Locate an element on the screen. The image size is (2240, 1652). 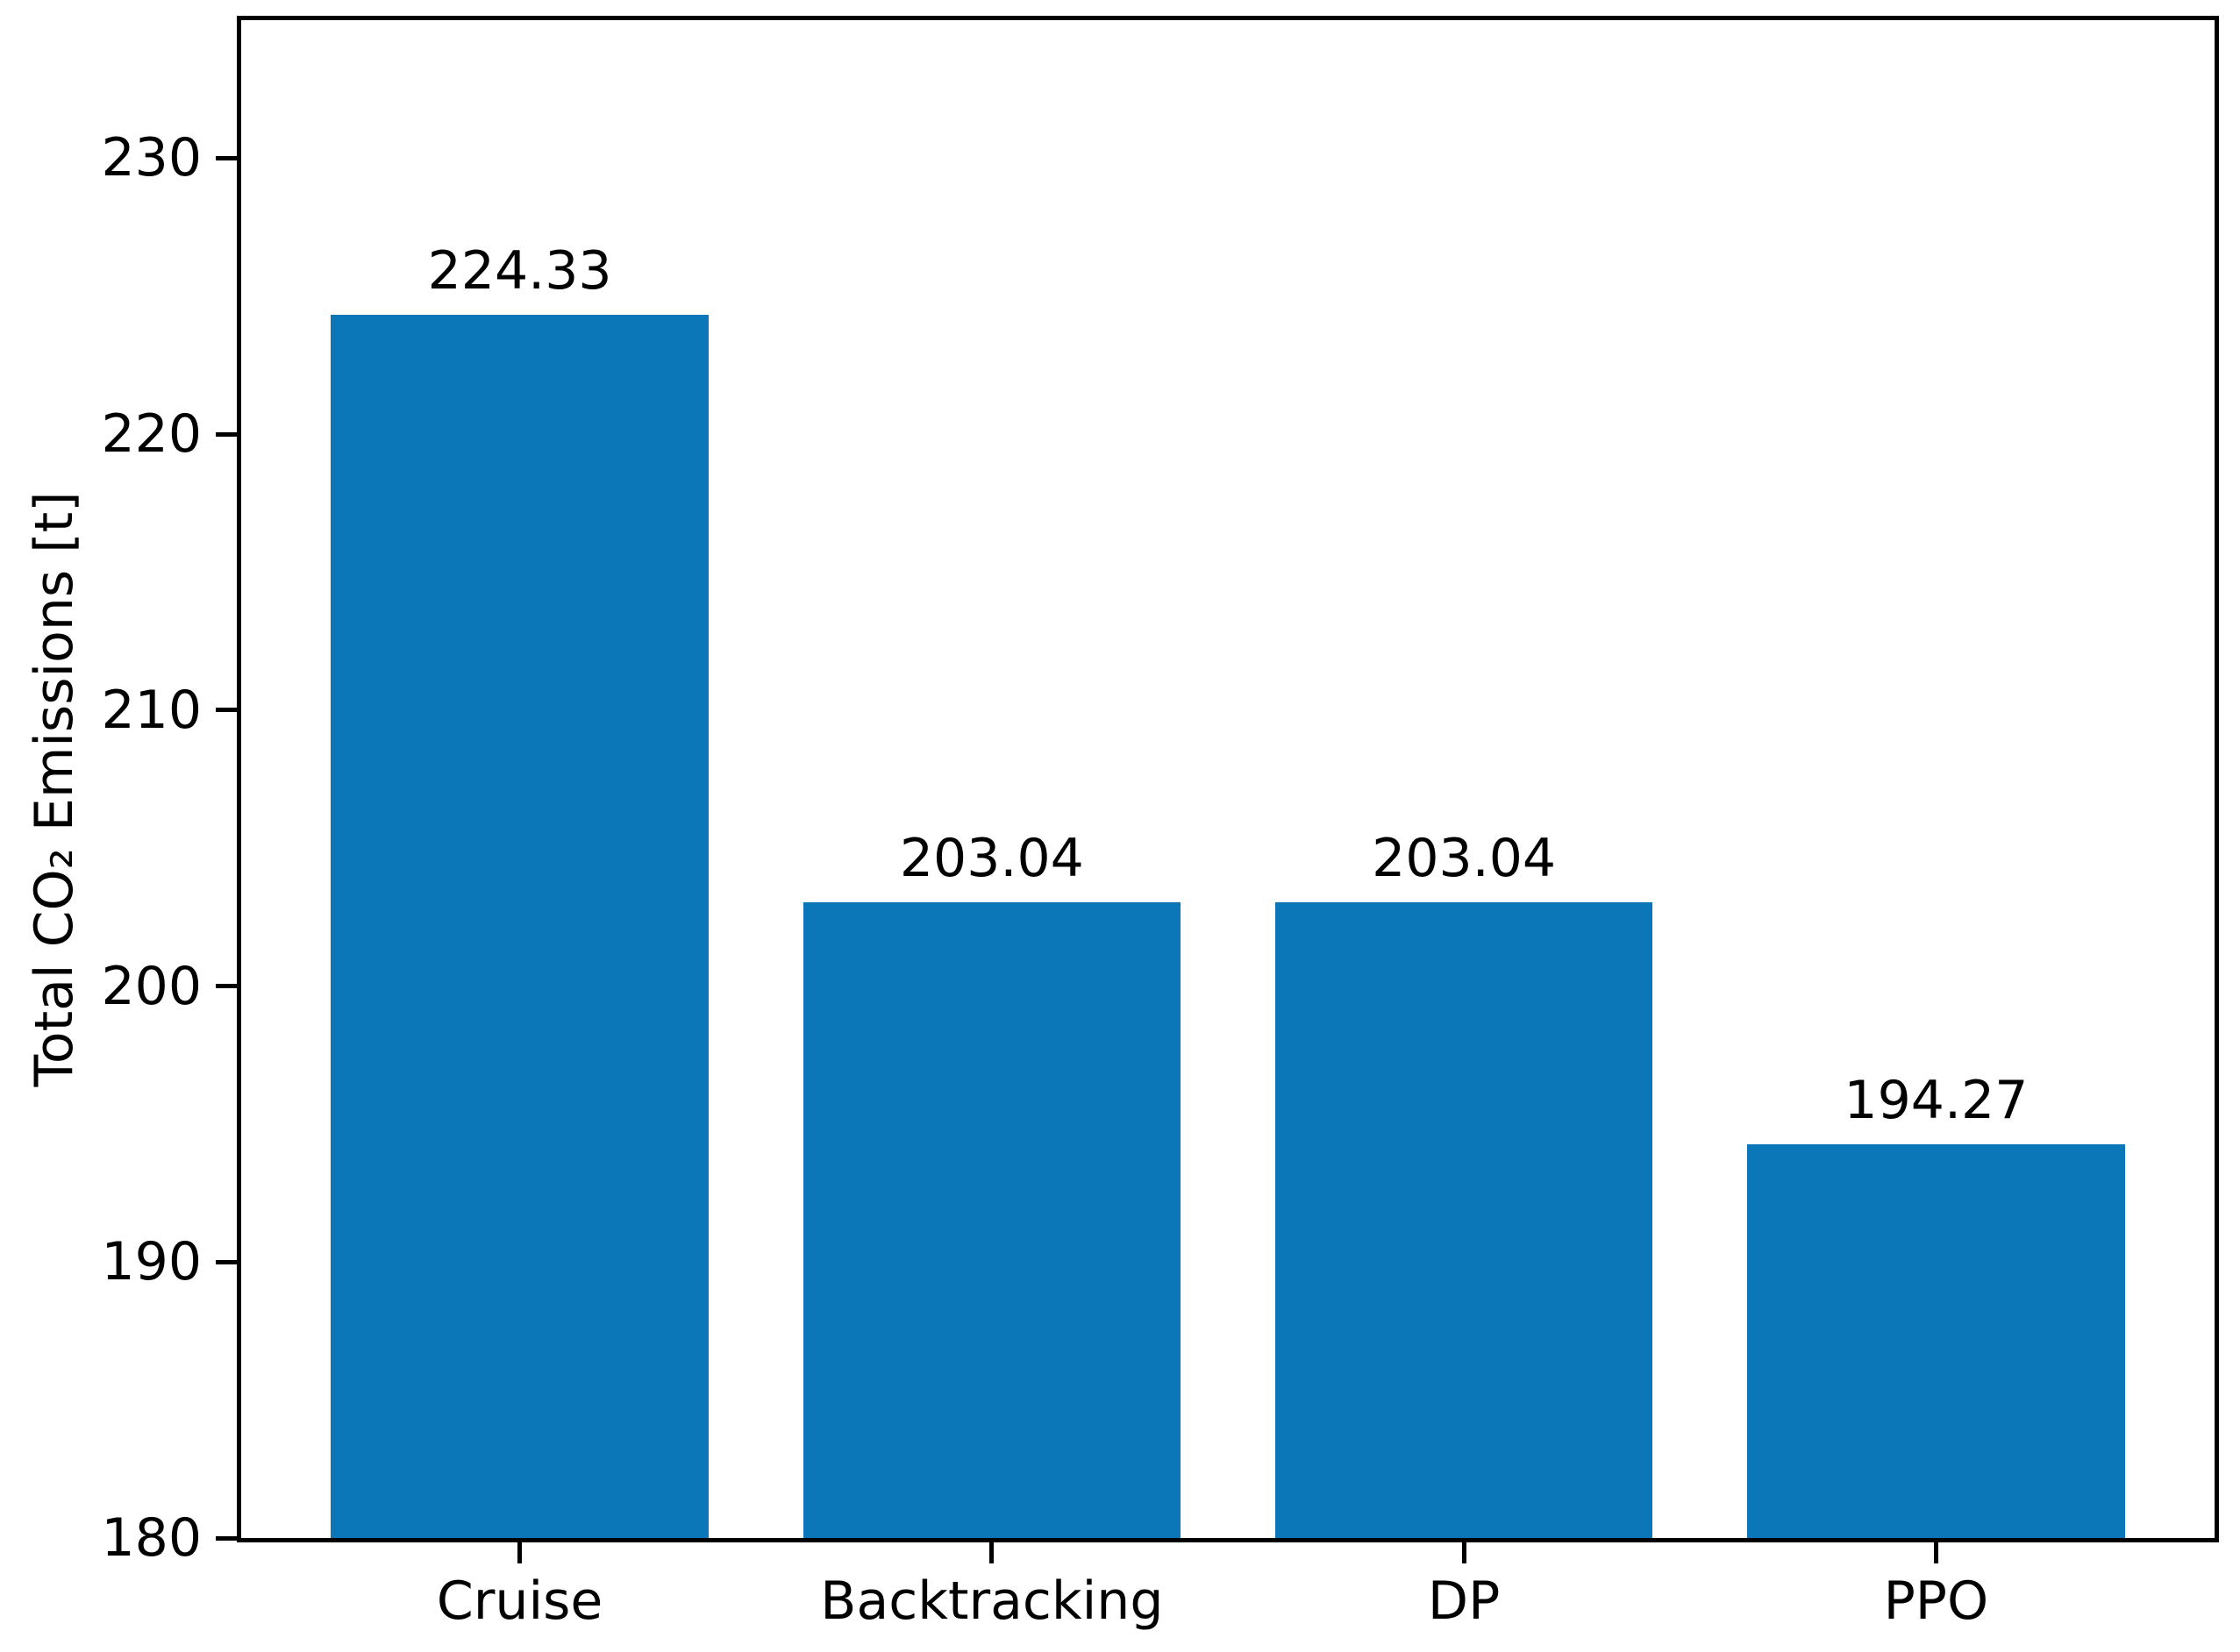
x-tick-label: Backtracking is located at coordinates (992, 1601).